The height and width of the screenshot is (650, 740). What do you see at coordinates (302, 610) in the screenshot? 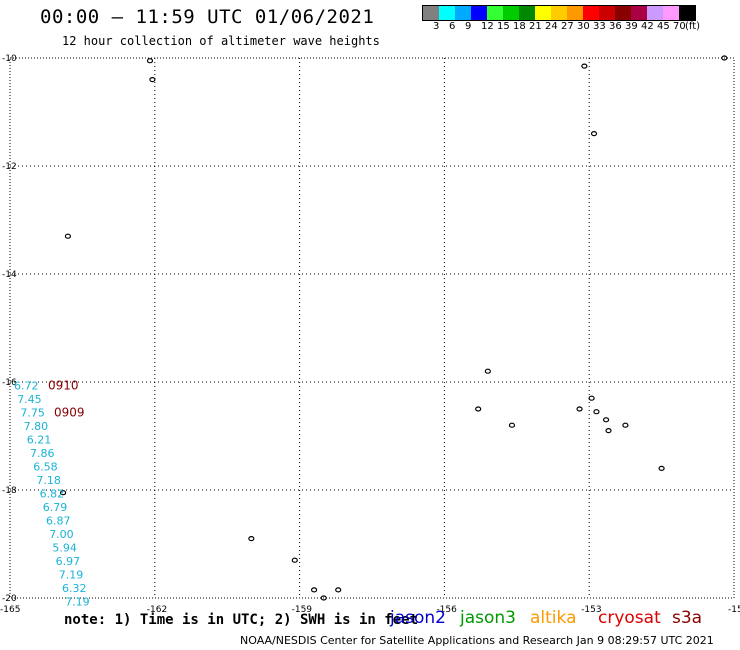
I see `longitude-tick-label: -159` at bounding box center [302, 610].